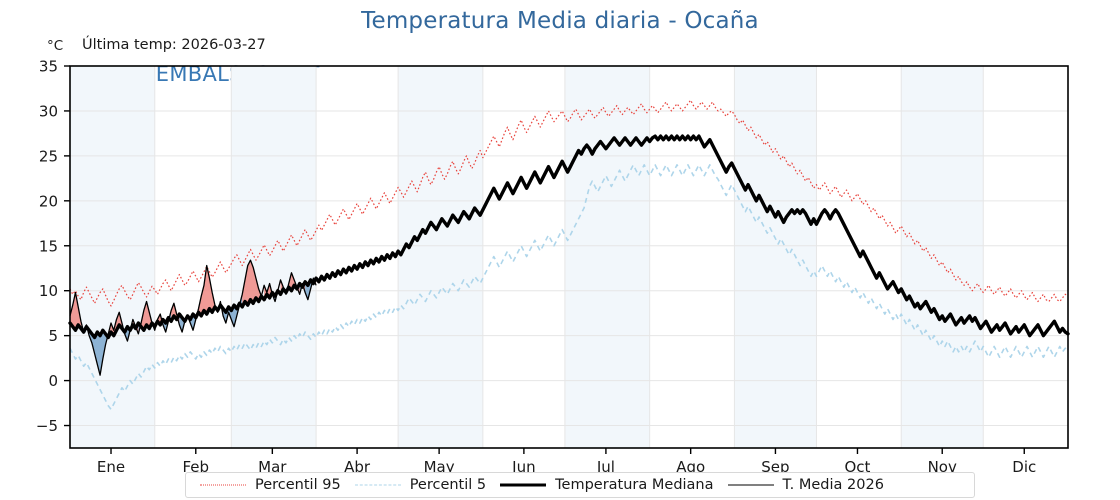 This screenshot has height=500, width=1120. What do you see at coordinates (195, 467) in the screenshot?
I see `x-tick-label: Feb` at bounding box center [195, 467].